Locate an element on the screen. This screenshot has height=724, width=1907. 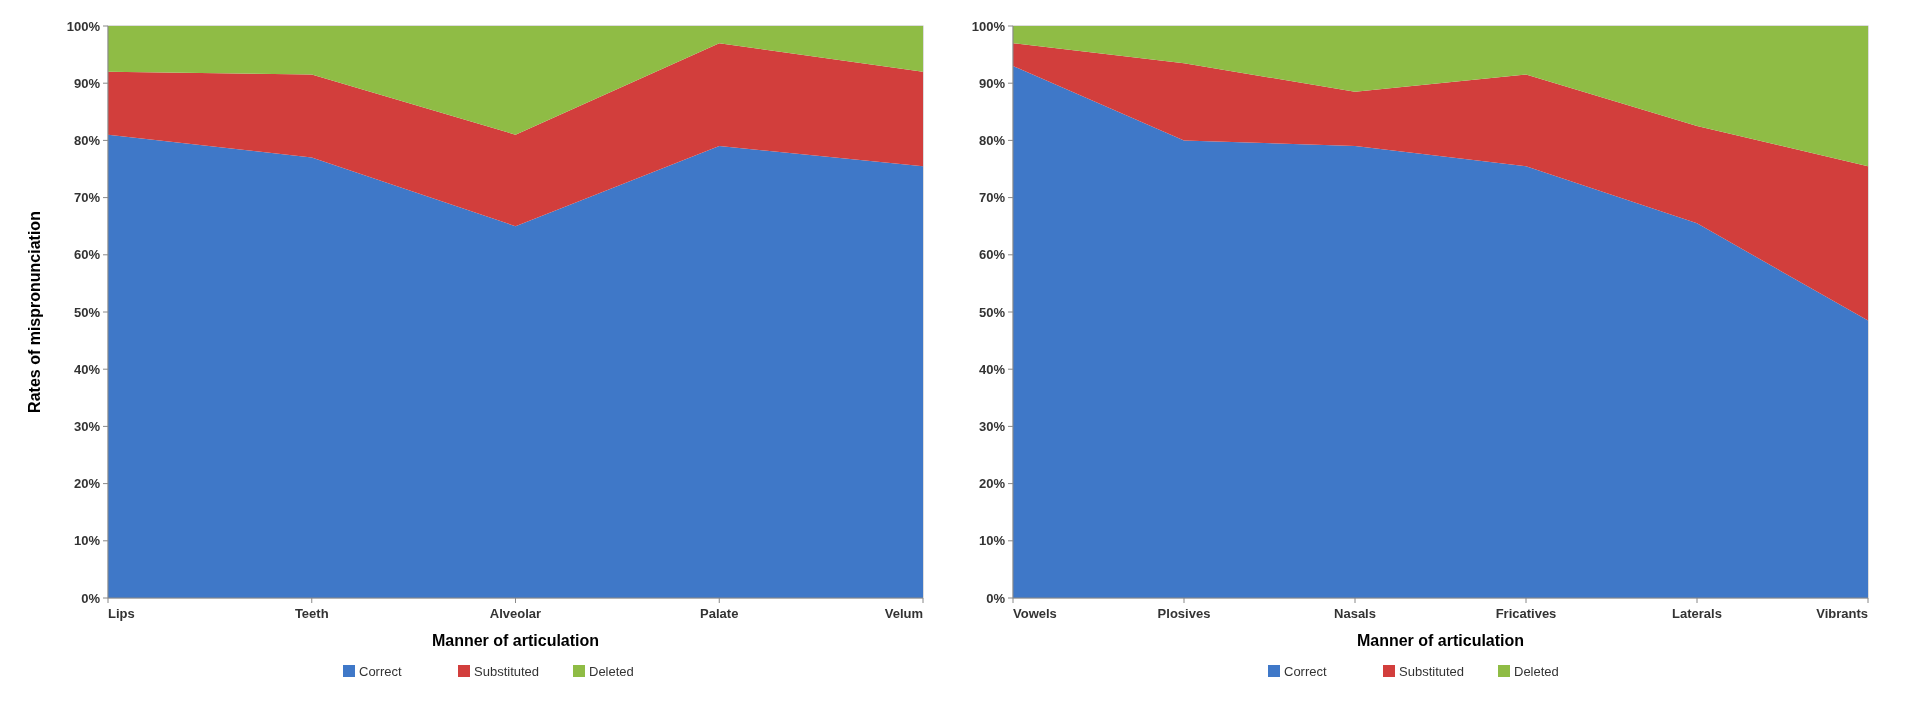
x-tick-label: Palate is located at coordinates (719, 613).